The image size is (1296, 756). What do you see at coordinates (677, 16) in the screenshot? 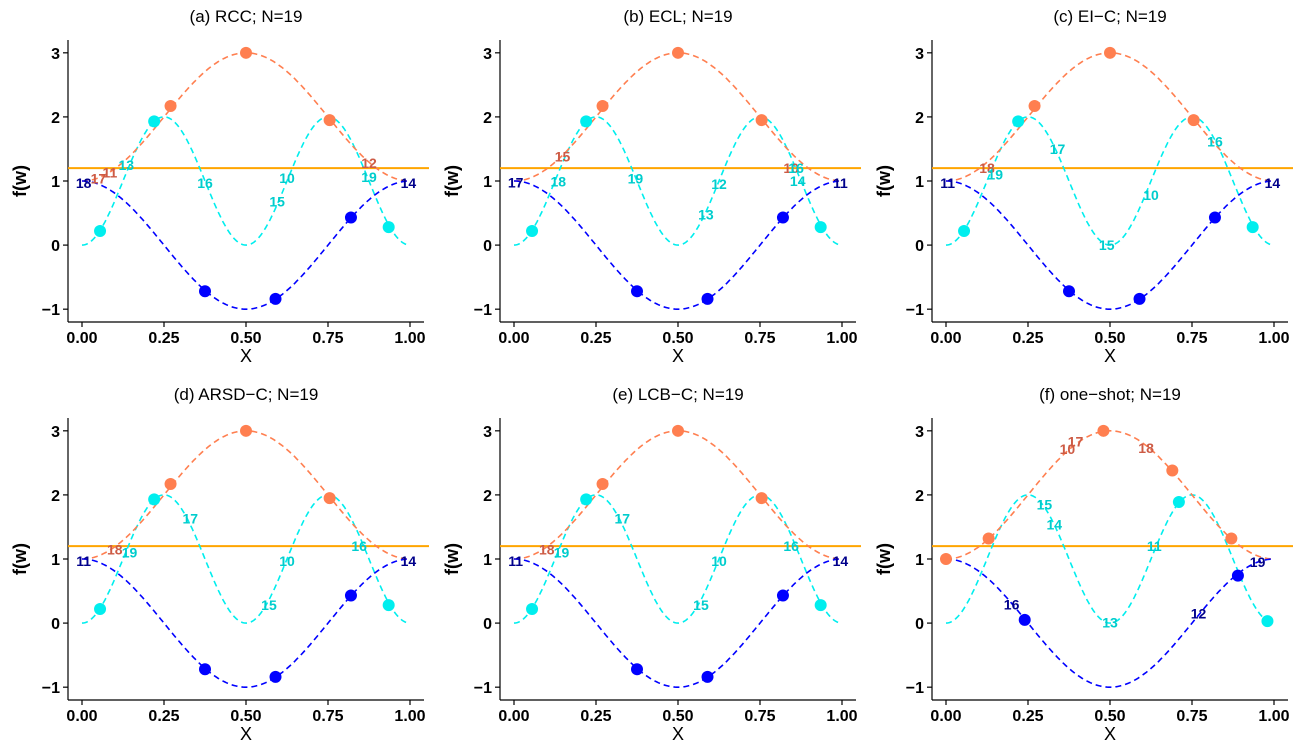
I see `chart-title: (b) ECL; N=19` at bounding box center [677, 16].